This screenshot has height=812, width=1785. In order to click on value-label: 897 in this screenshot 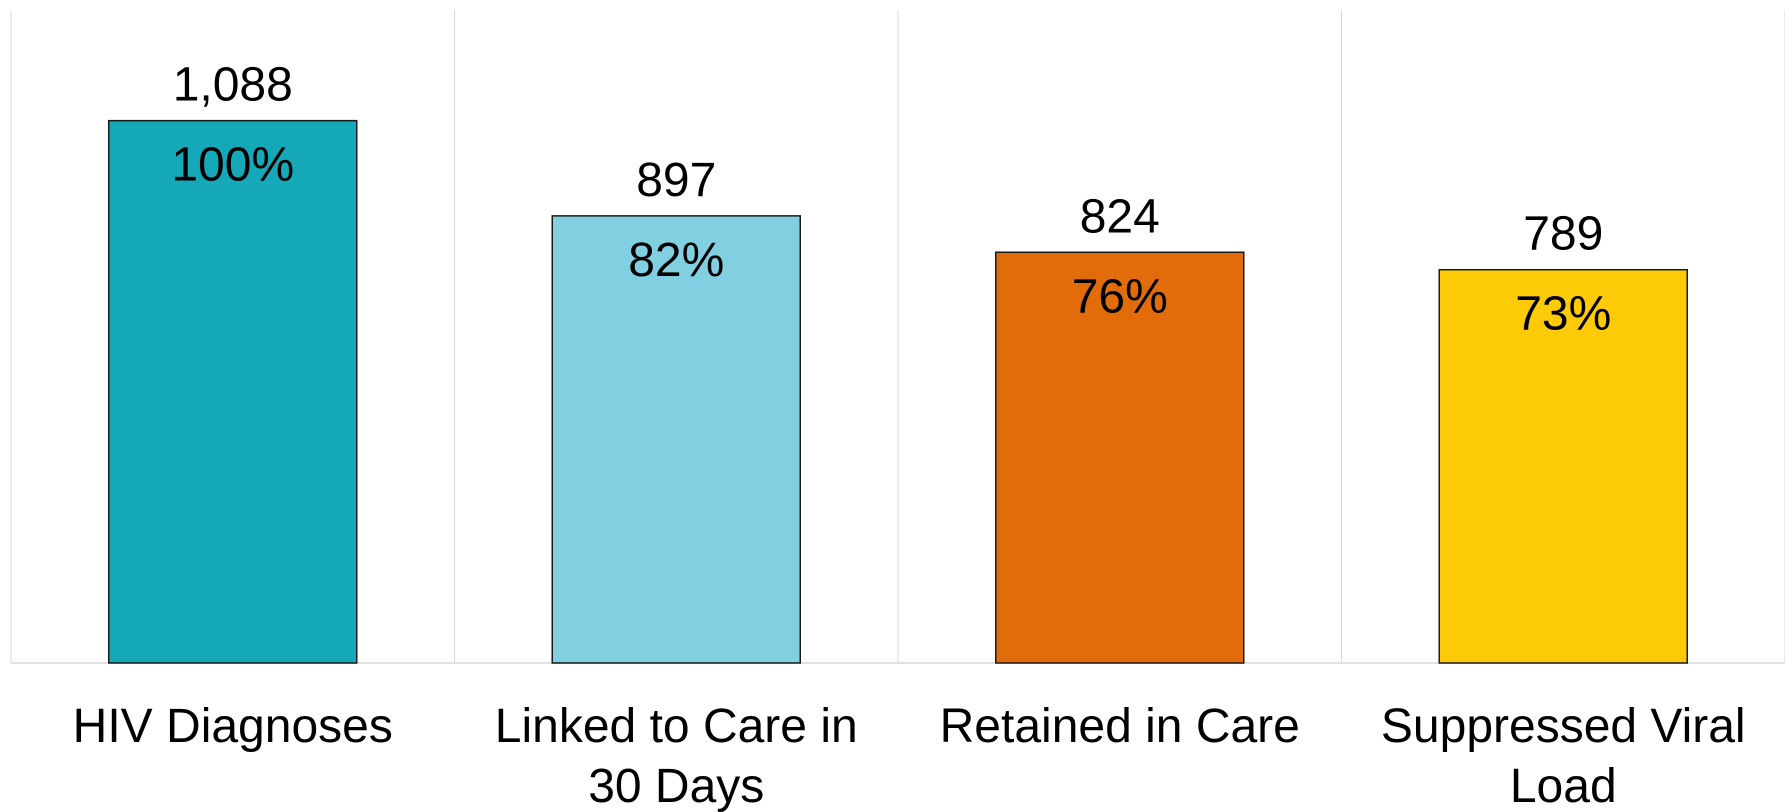, I will do `click(676, 180)`.